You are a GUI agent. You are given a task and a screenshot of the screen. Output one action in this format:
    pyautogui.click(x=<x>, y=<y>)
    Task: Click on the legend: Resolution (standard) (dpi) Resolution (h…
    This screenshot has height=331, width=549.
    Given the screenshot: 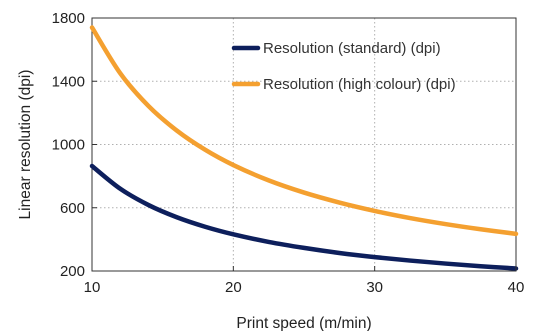 What is the action you would take?
    pyautogui.click(x=343, y=66)
    